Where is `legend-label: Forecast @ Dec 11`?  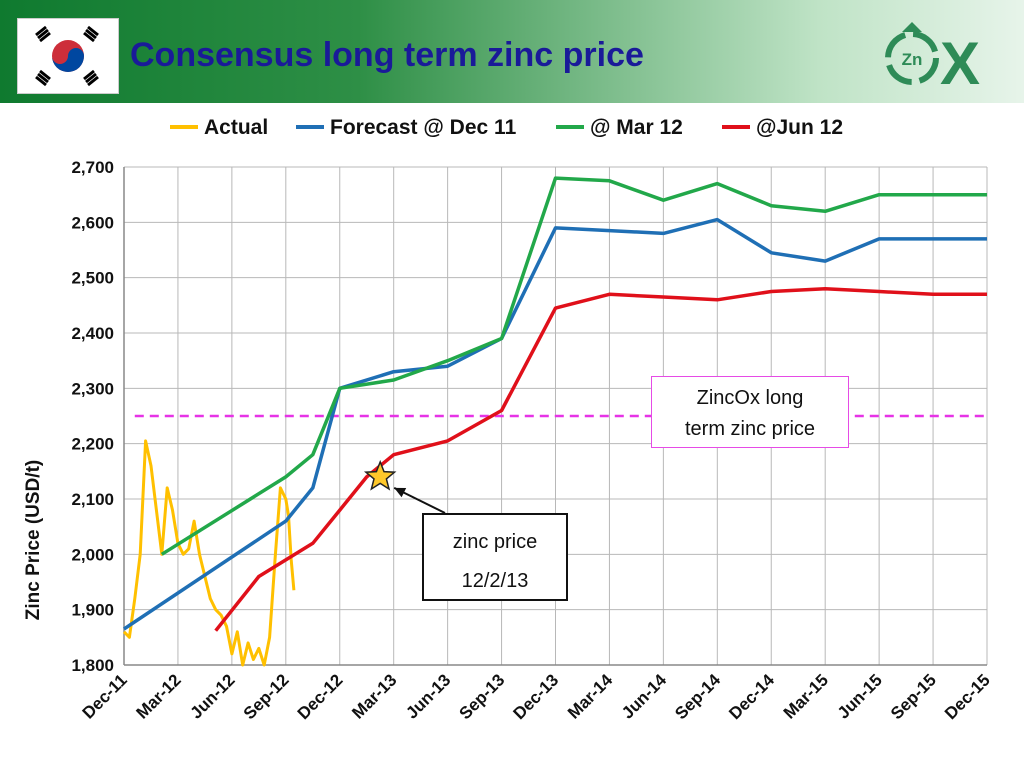
legend-label: Forecast @ Dec 11 is located at coordinates (423, 127).